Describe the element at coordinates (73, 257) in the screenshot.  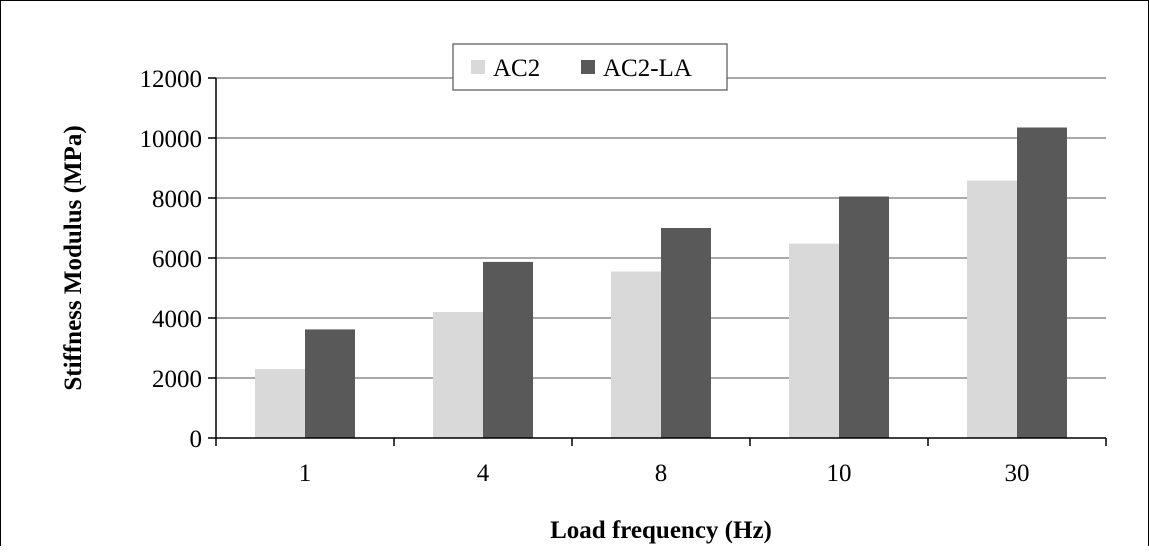
I see `y-axis-title: Stiffness Modulus (MPa)` at that location.